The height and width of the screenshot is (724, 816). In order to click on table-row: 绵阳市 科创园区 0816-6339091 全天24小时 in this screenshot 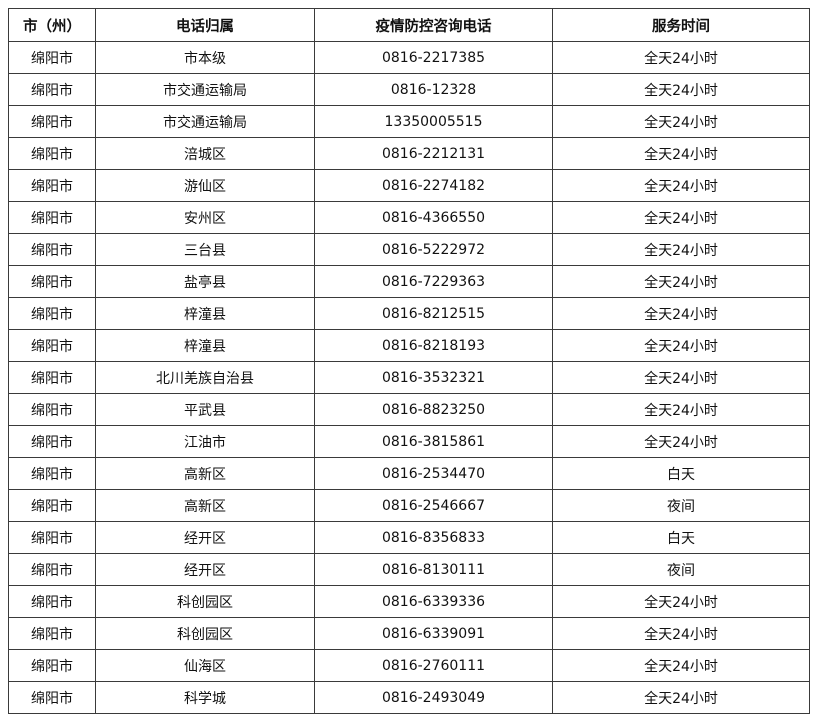, I will do `click(409, 633)`.